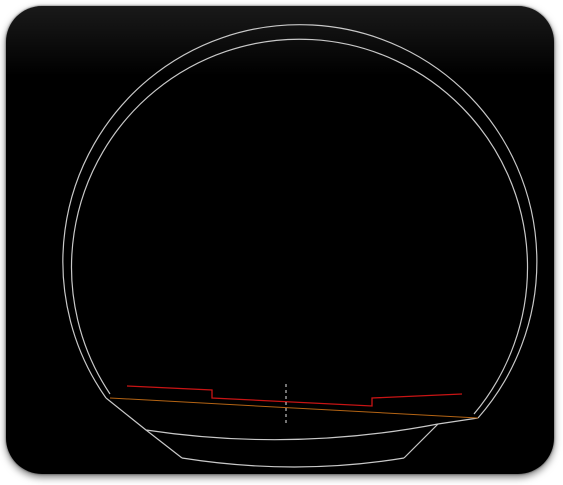 Image resolution: width=563 pixels, height=485 pixels. What do you see at coordinates (294, 408) in the screenshot?
I see `orange-slope-line` at bounding box center [294, 408].